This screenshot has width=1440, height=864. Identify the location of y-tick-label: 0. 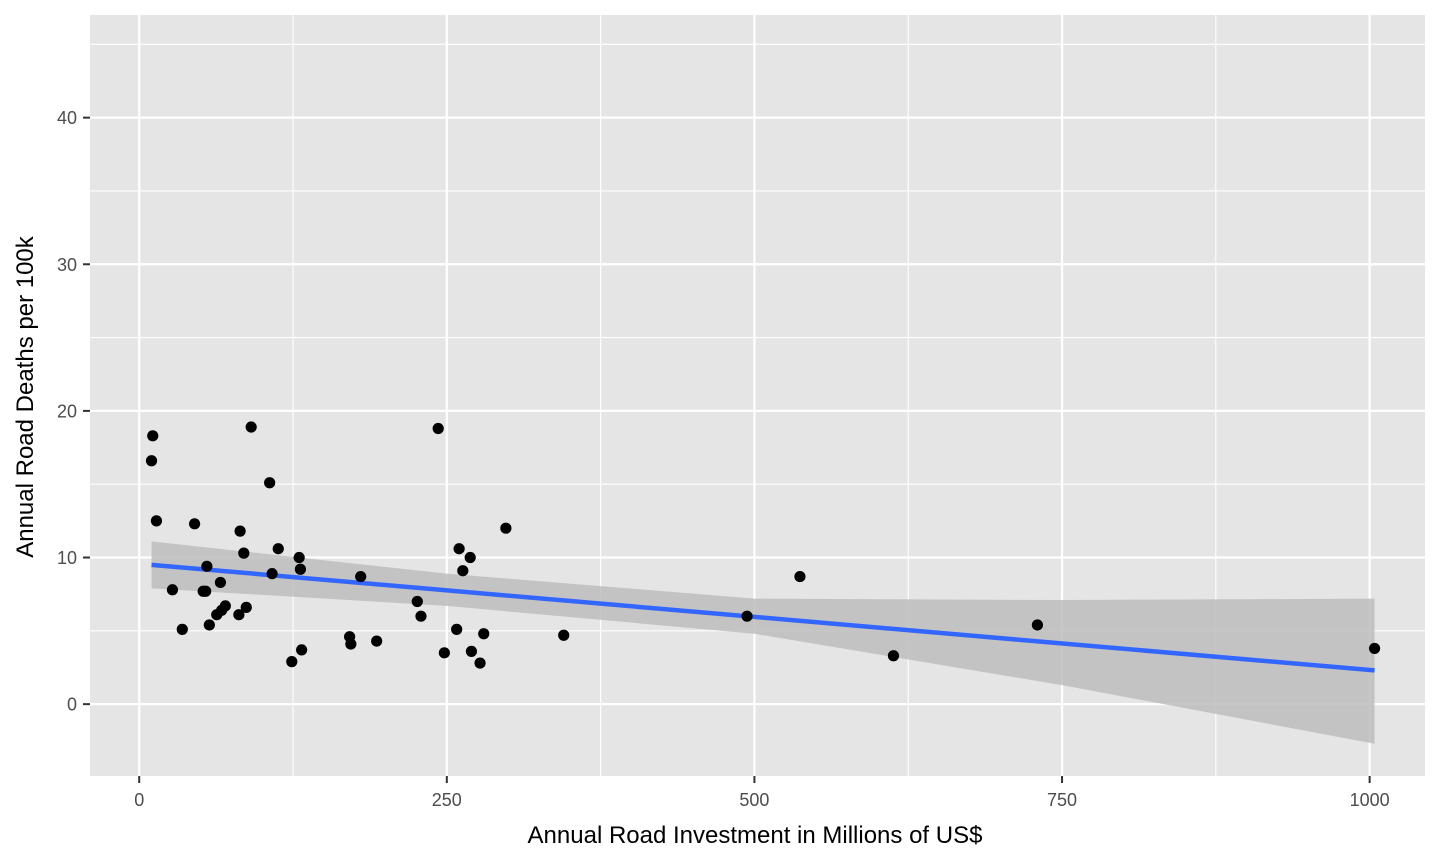
(72, 705).